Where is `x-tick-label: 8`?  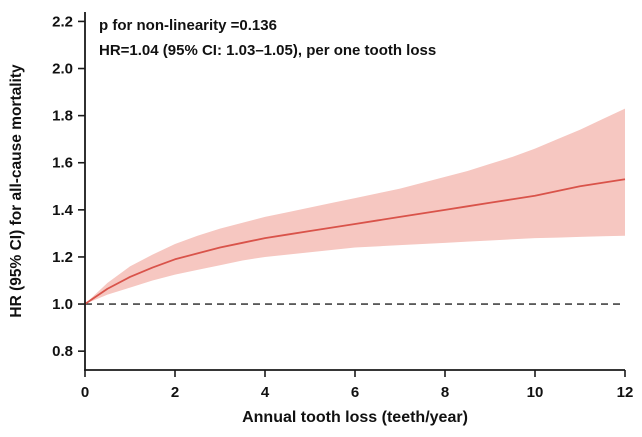
x-tick-label: 8 is located at coordinates (445, 392).